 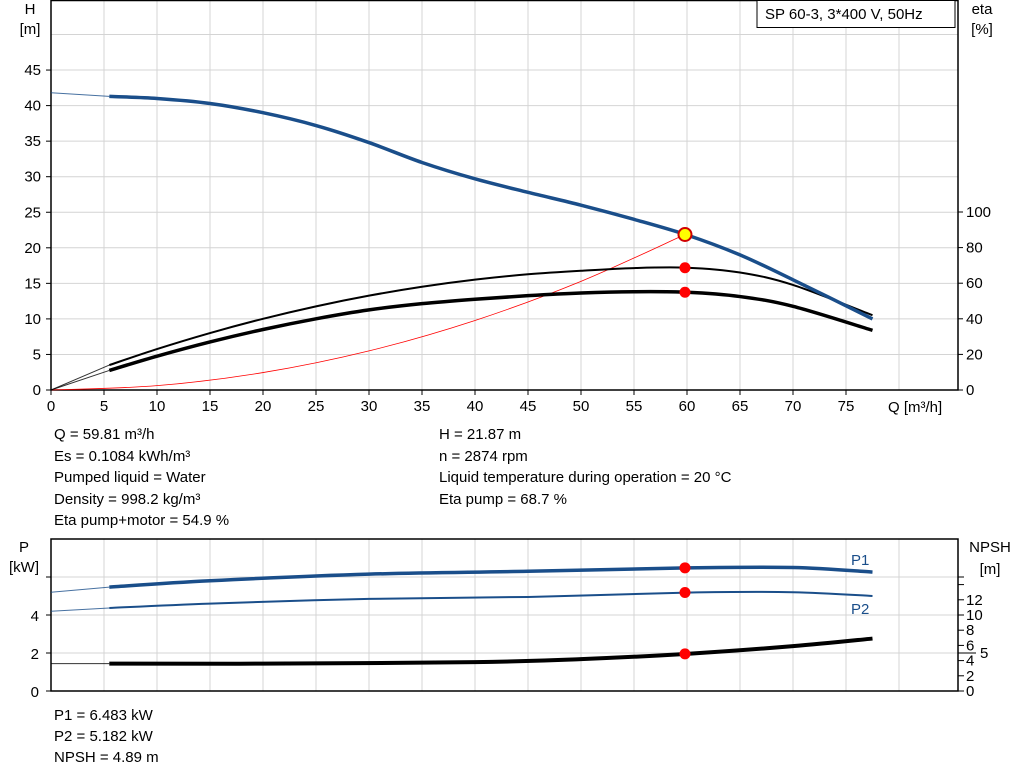 What do you see at coordinates (974, 283) in the screenshot?
I see `eta-tick-label: 60` at bounding box center [974, 283].